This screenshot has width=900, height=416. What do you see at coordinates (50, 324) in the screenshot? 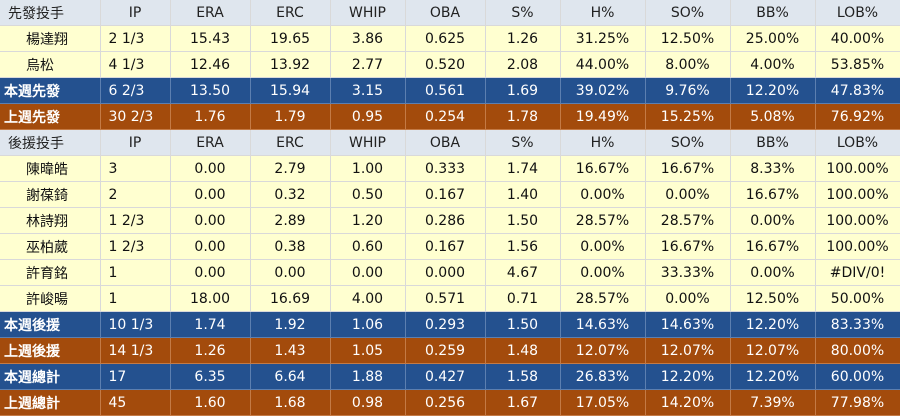
I see `row-label: 本週後援` at bounding box center [50, 324].